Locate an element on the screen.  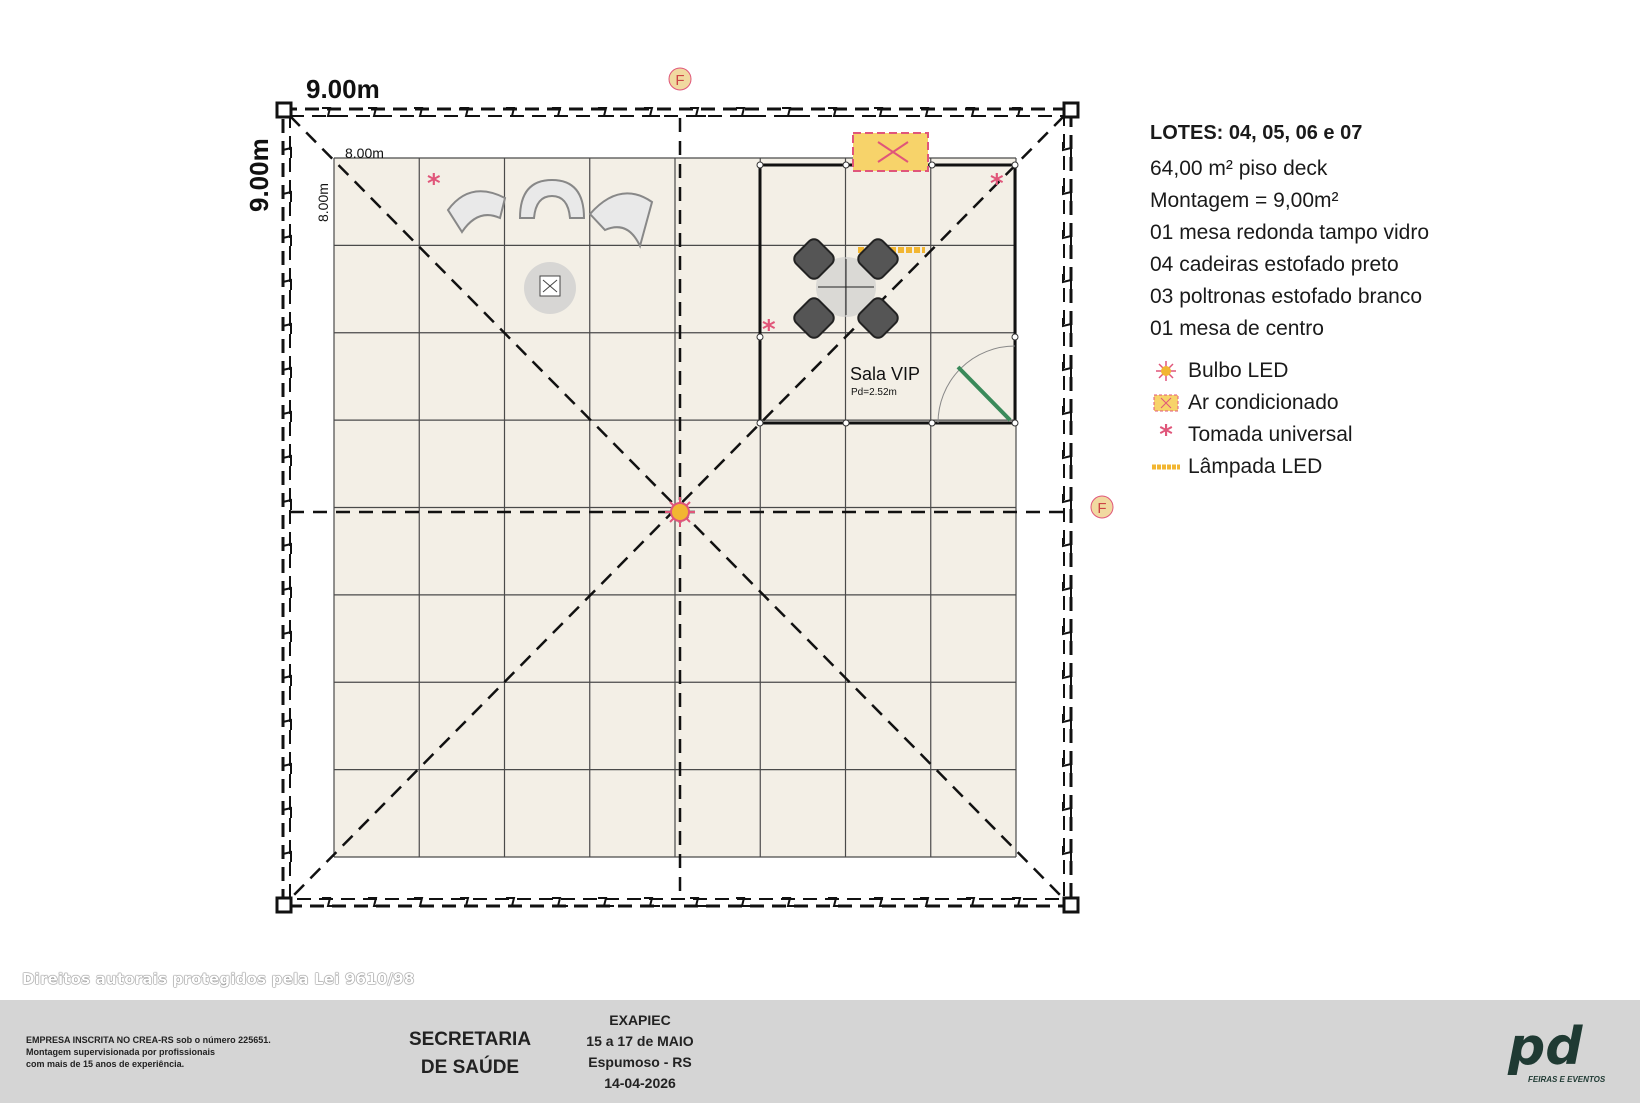
led-lamp-icon is located at coordinates (1166, 467).